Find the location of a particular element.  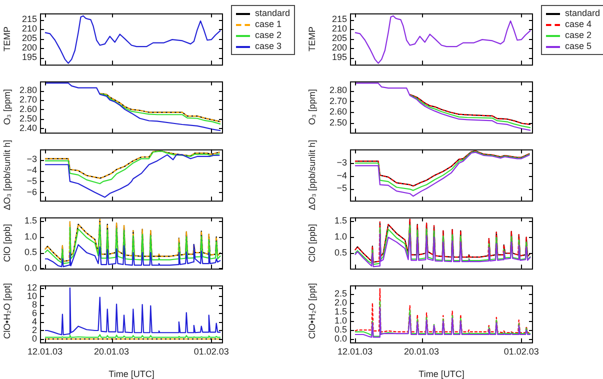

line-series is located at coordinates (443, 311).